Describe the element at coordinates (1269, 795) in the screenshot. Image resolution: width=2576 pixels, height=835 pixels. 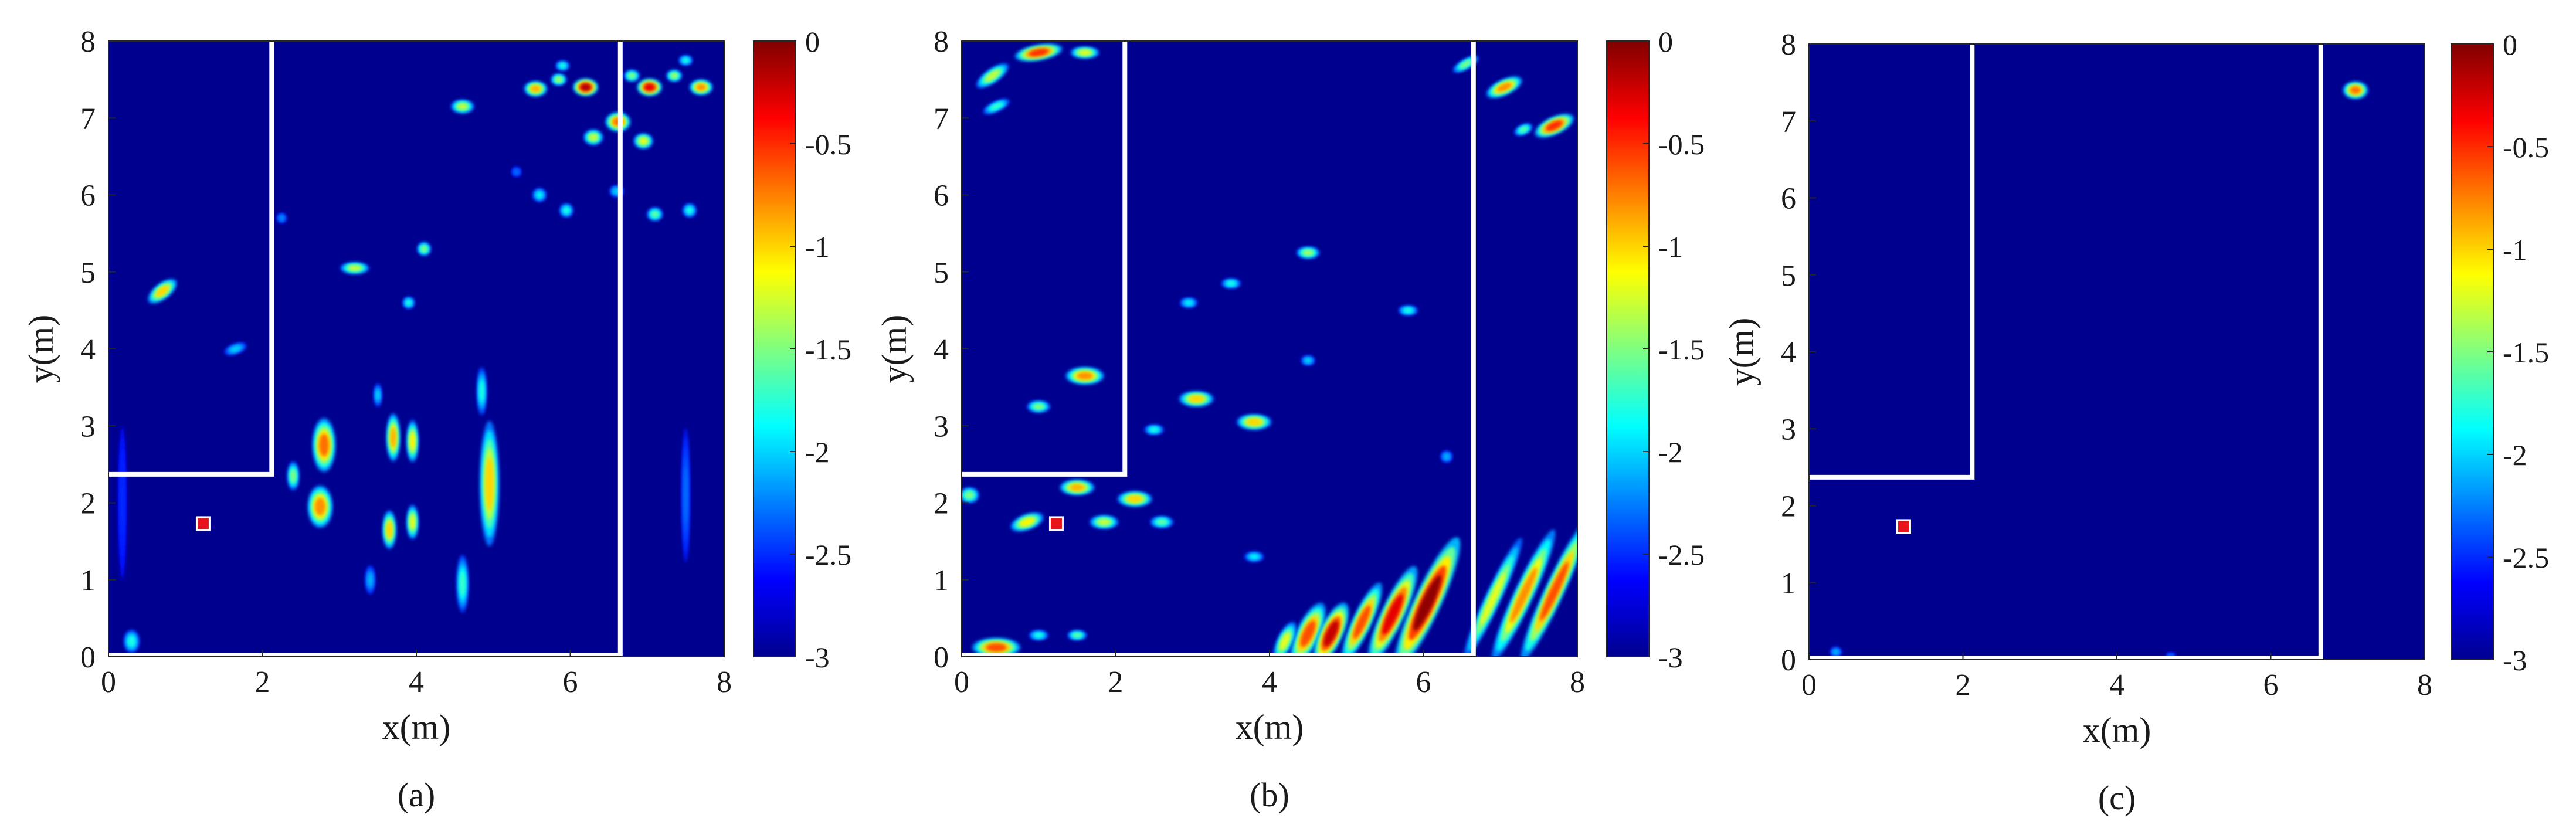
I see `panel-label: (b)` at that location.